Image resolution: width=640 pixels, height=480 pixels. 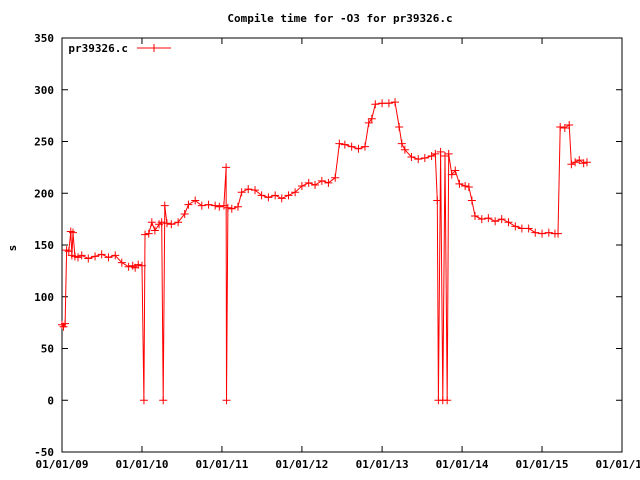 What do you see at coordinates (339, 18) in the screenshot?
I see `chart-title: Compile time for -O3 for pr39326.c` at bounding box center [339, 18].